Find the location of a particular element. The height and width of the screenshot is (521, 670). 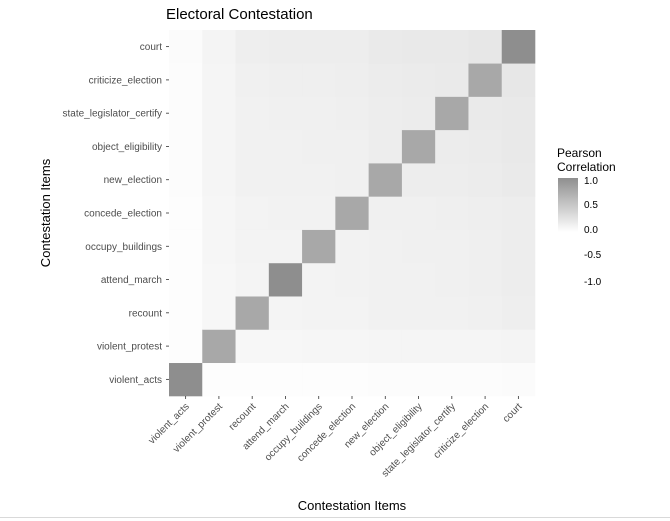

y-axis-tick-label: new_election is located at coordinates (133, 180).